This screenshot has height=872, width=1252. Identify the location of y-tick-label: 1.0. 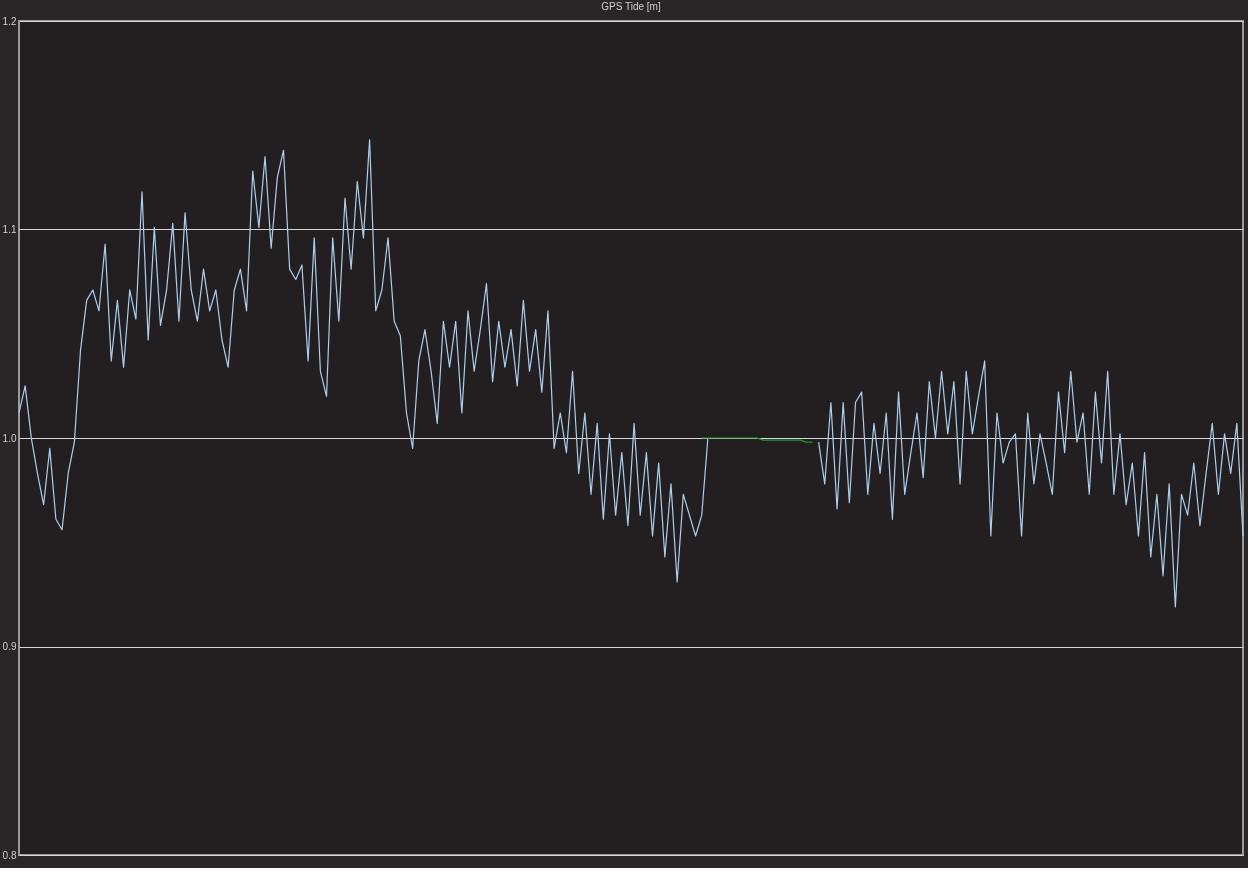
(9, 438).